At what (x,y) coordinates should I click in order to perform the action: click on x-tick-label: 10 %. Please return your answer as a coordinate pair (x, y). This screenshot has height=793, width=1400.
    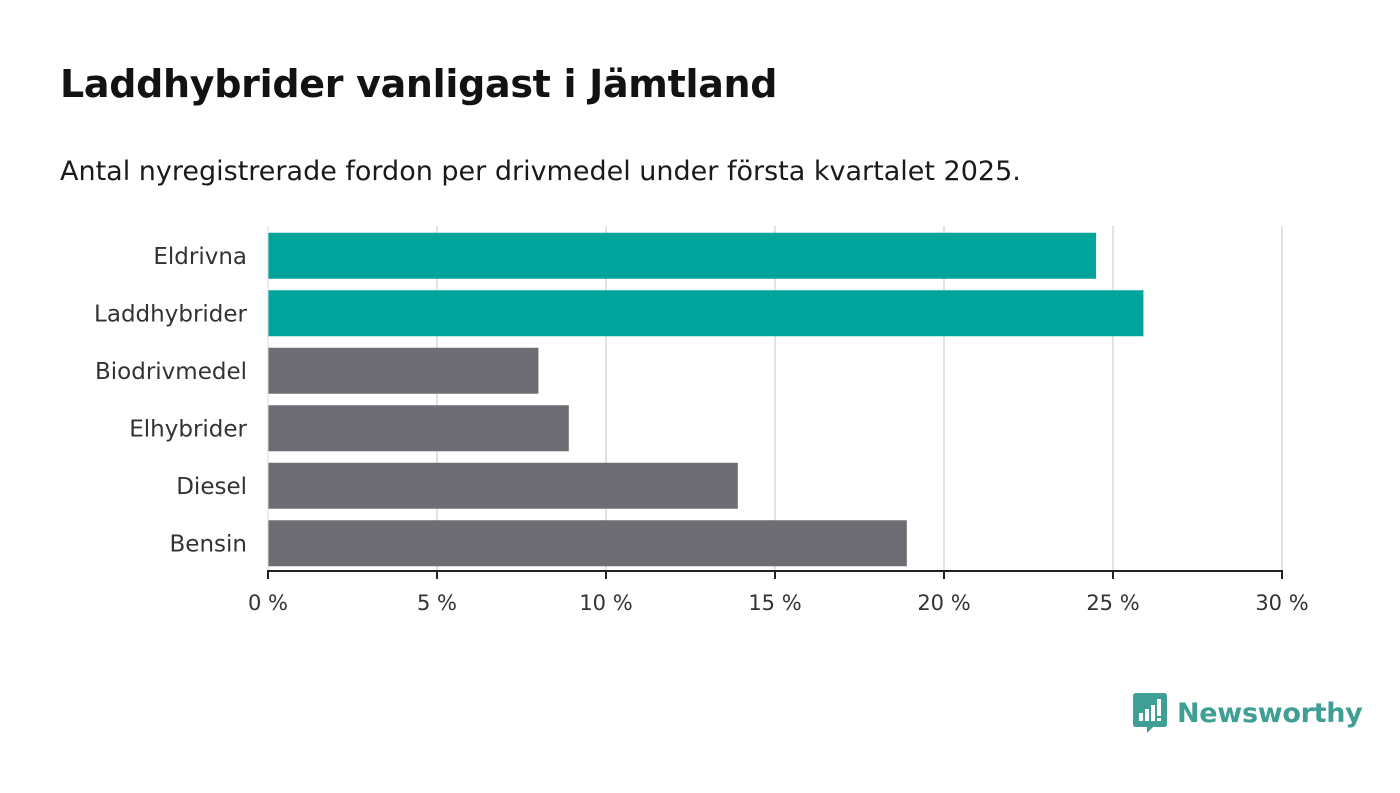
    Looking at the image, I should click on (605, 603).